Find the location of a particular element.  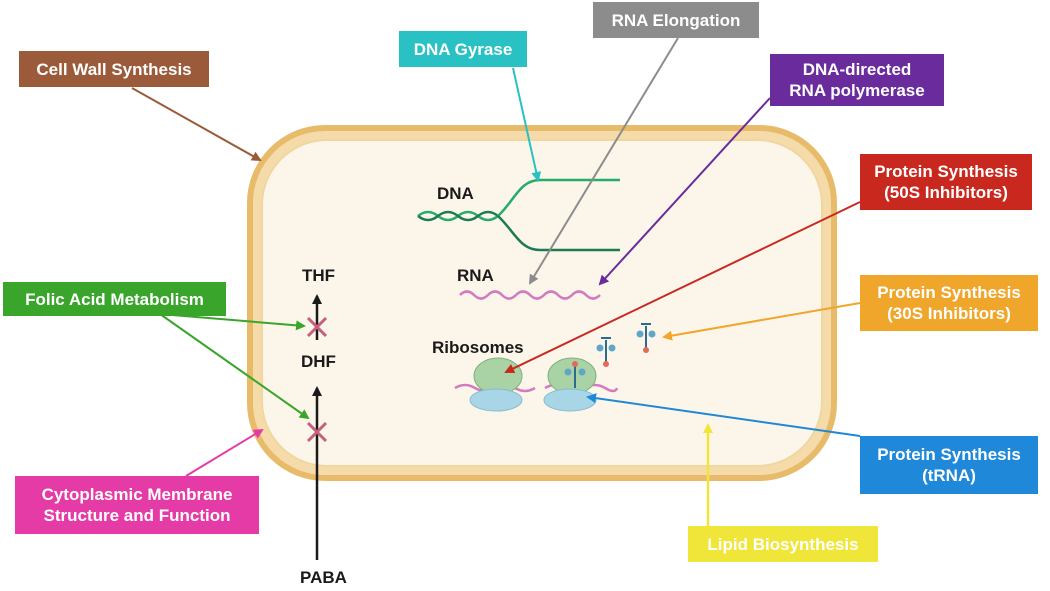

protein-trna-arrow is located at coordinates (723, 415).